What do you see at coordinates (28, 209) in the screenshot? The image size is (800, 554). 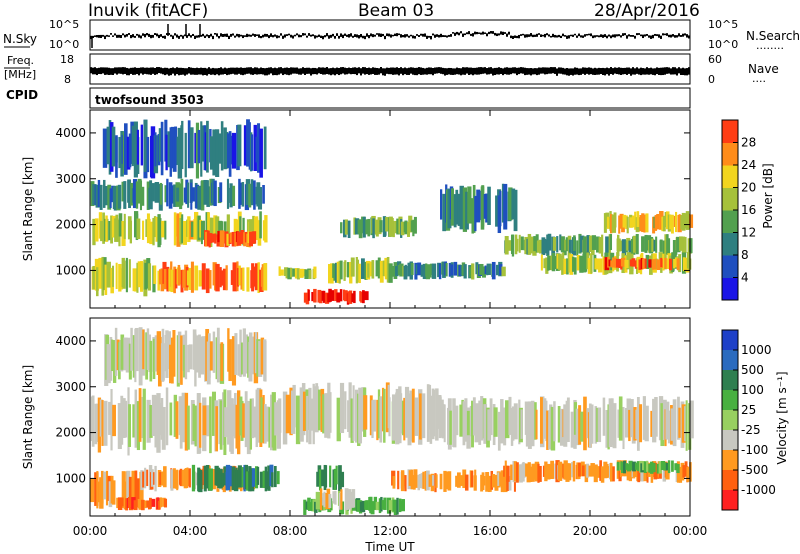 I see `power-ylabel: Slant Range [km]` at bounding box center [28, 209].